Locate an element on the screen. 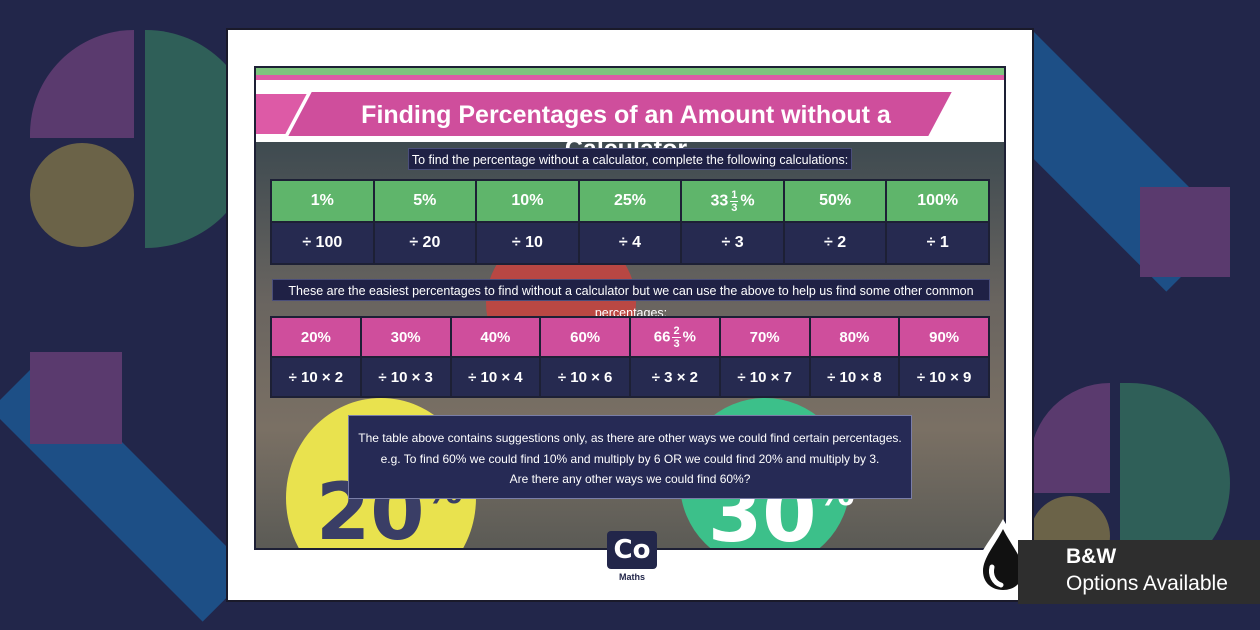 Image resolution: width=1260 pixels, height=630 pixels. percent-cell: 1% is located at coordinates (322, 201).